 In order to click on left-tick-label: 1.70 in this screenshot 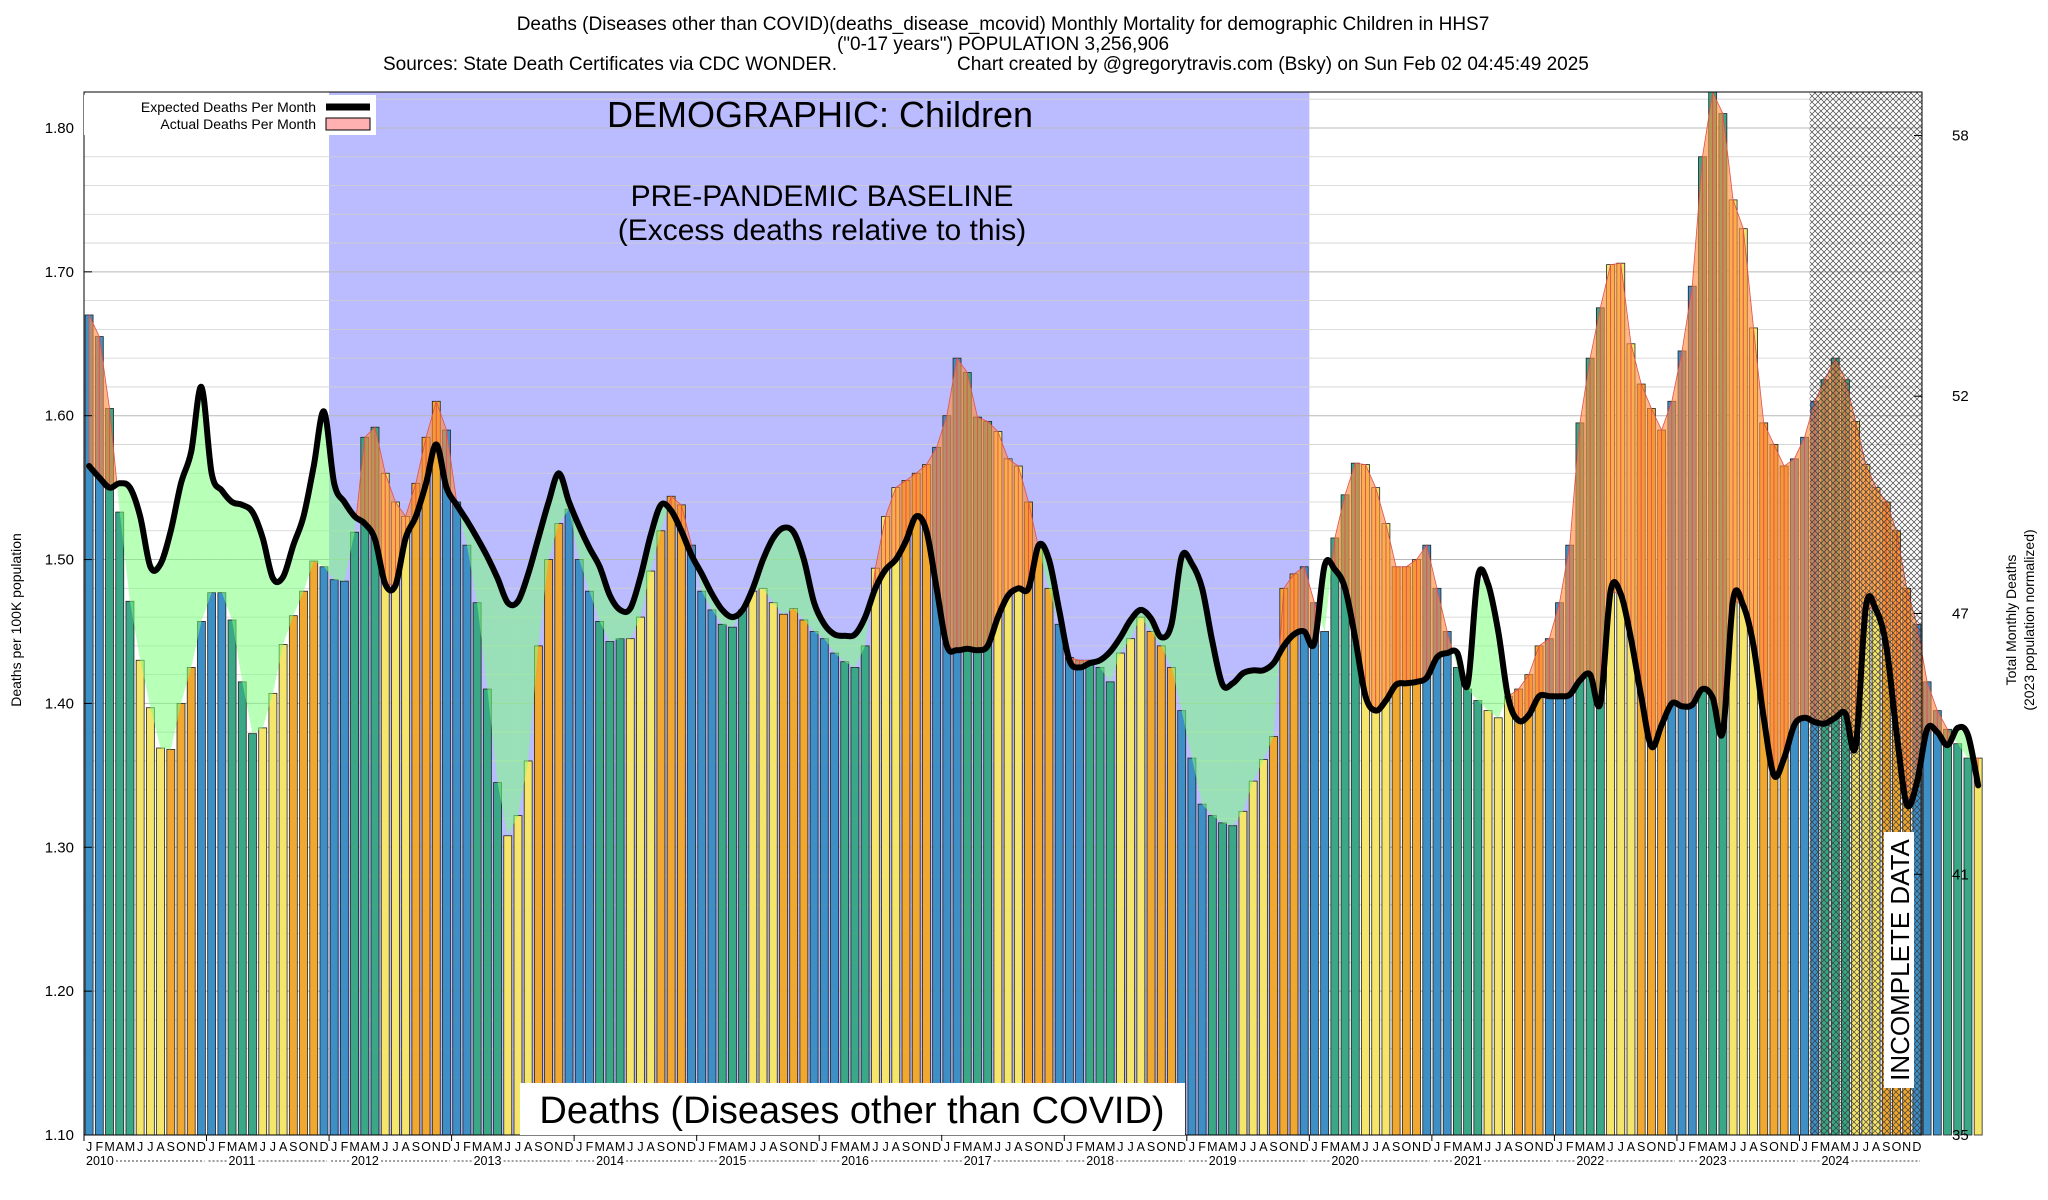, I will do `click(59, 272)`.